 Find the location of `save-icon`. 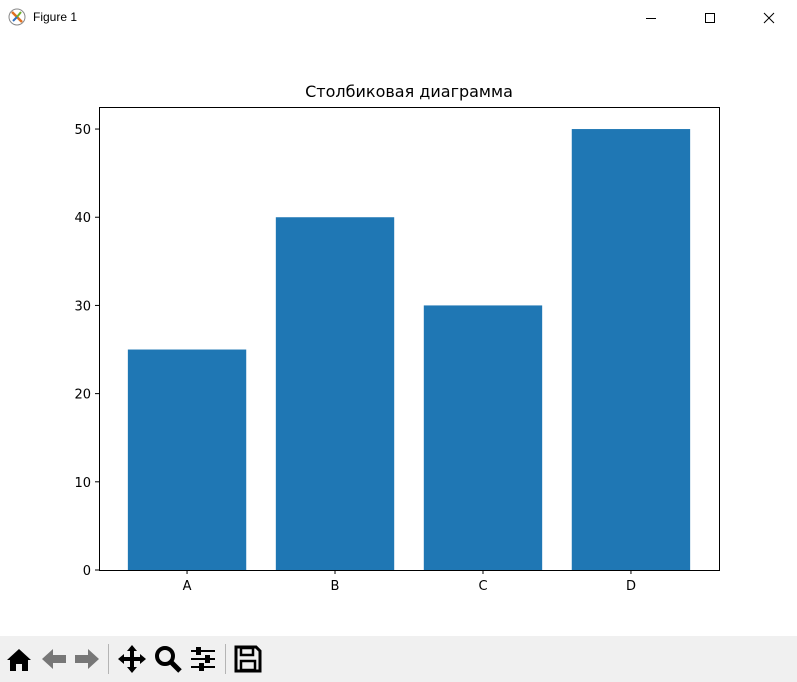

save-icon is located at coordinates (248, 659).